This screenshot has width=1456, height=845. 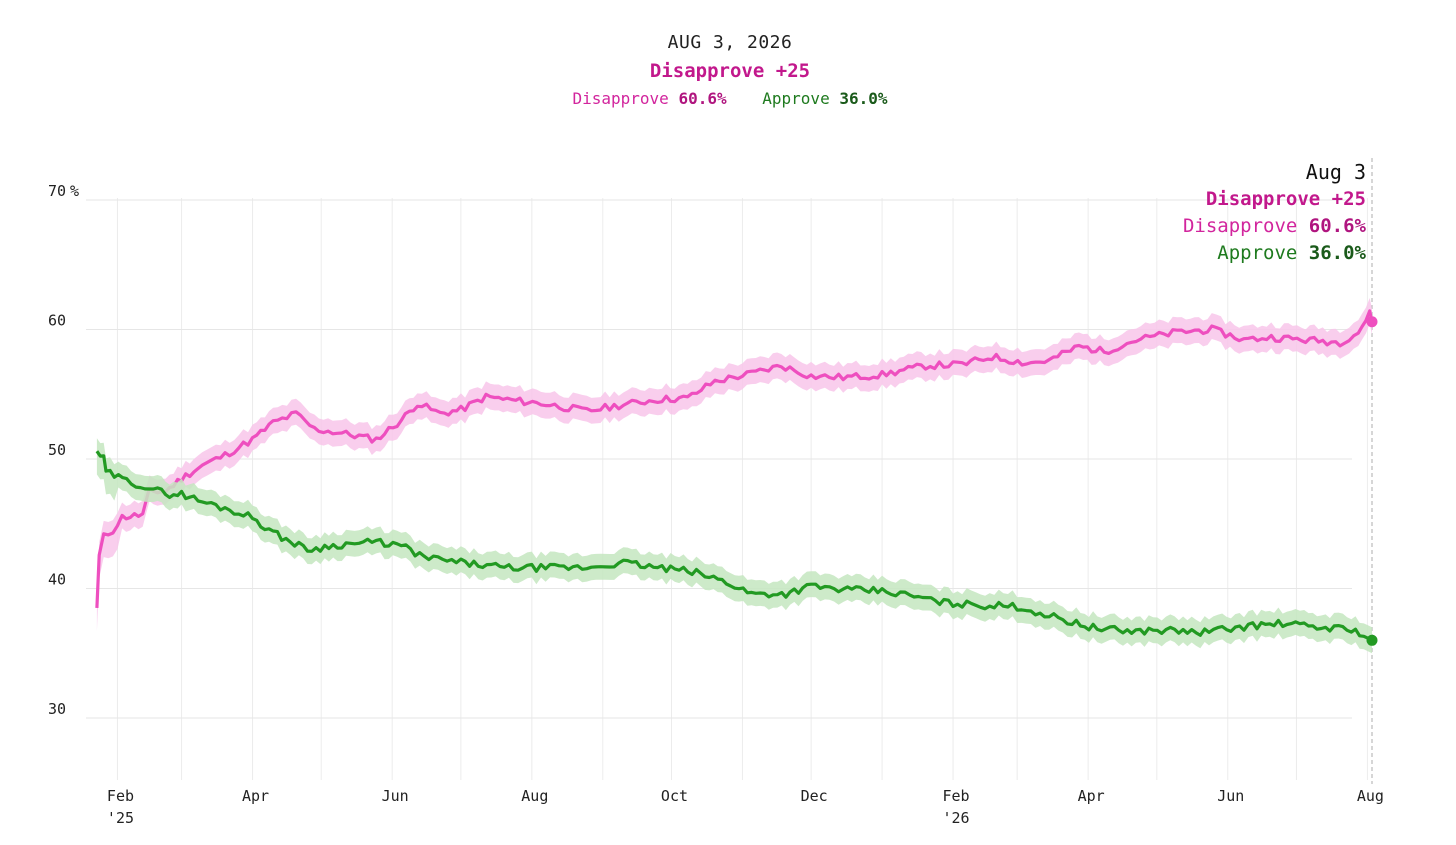 What do you see at coordinates (814, 796) in the screenshot?
I see `x-tick-label: Dec` at bounding box center [814, 796].